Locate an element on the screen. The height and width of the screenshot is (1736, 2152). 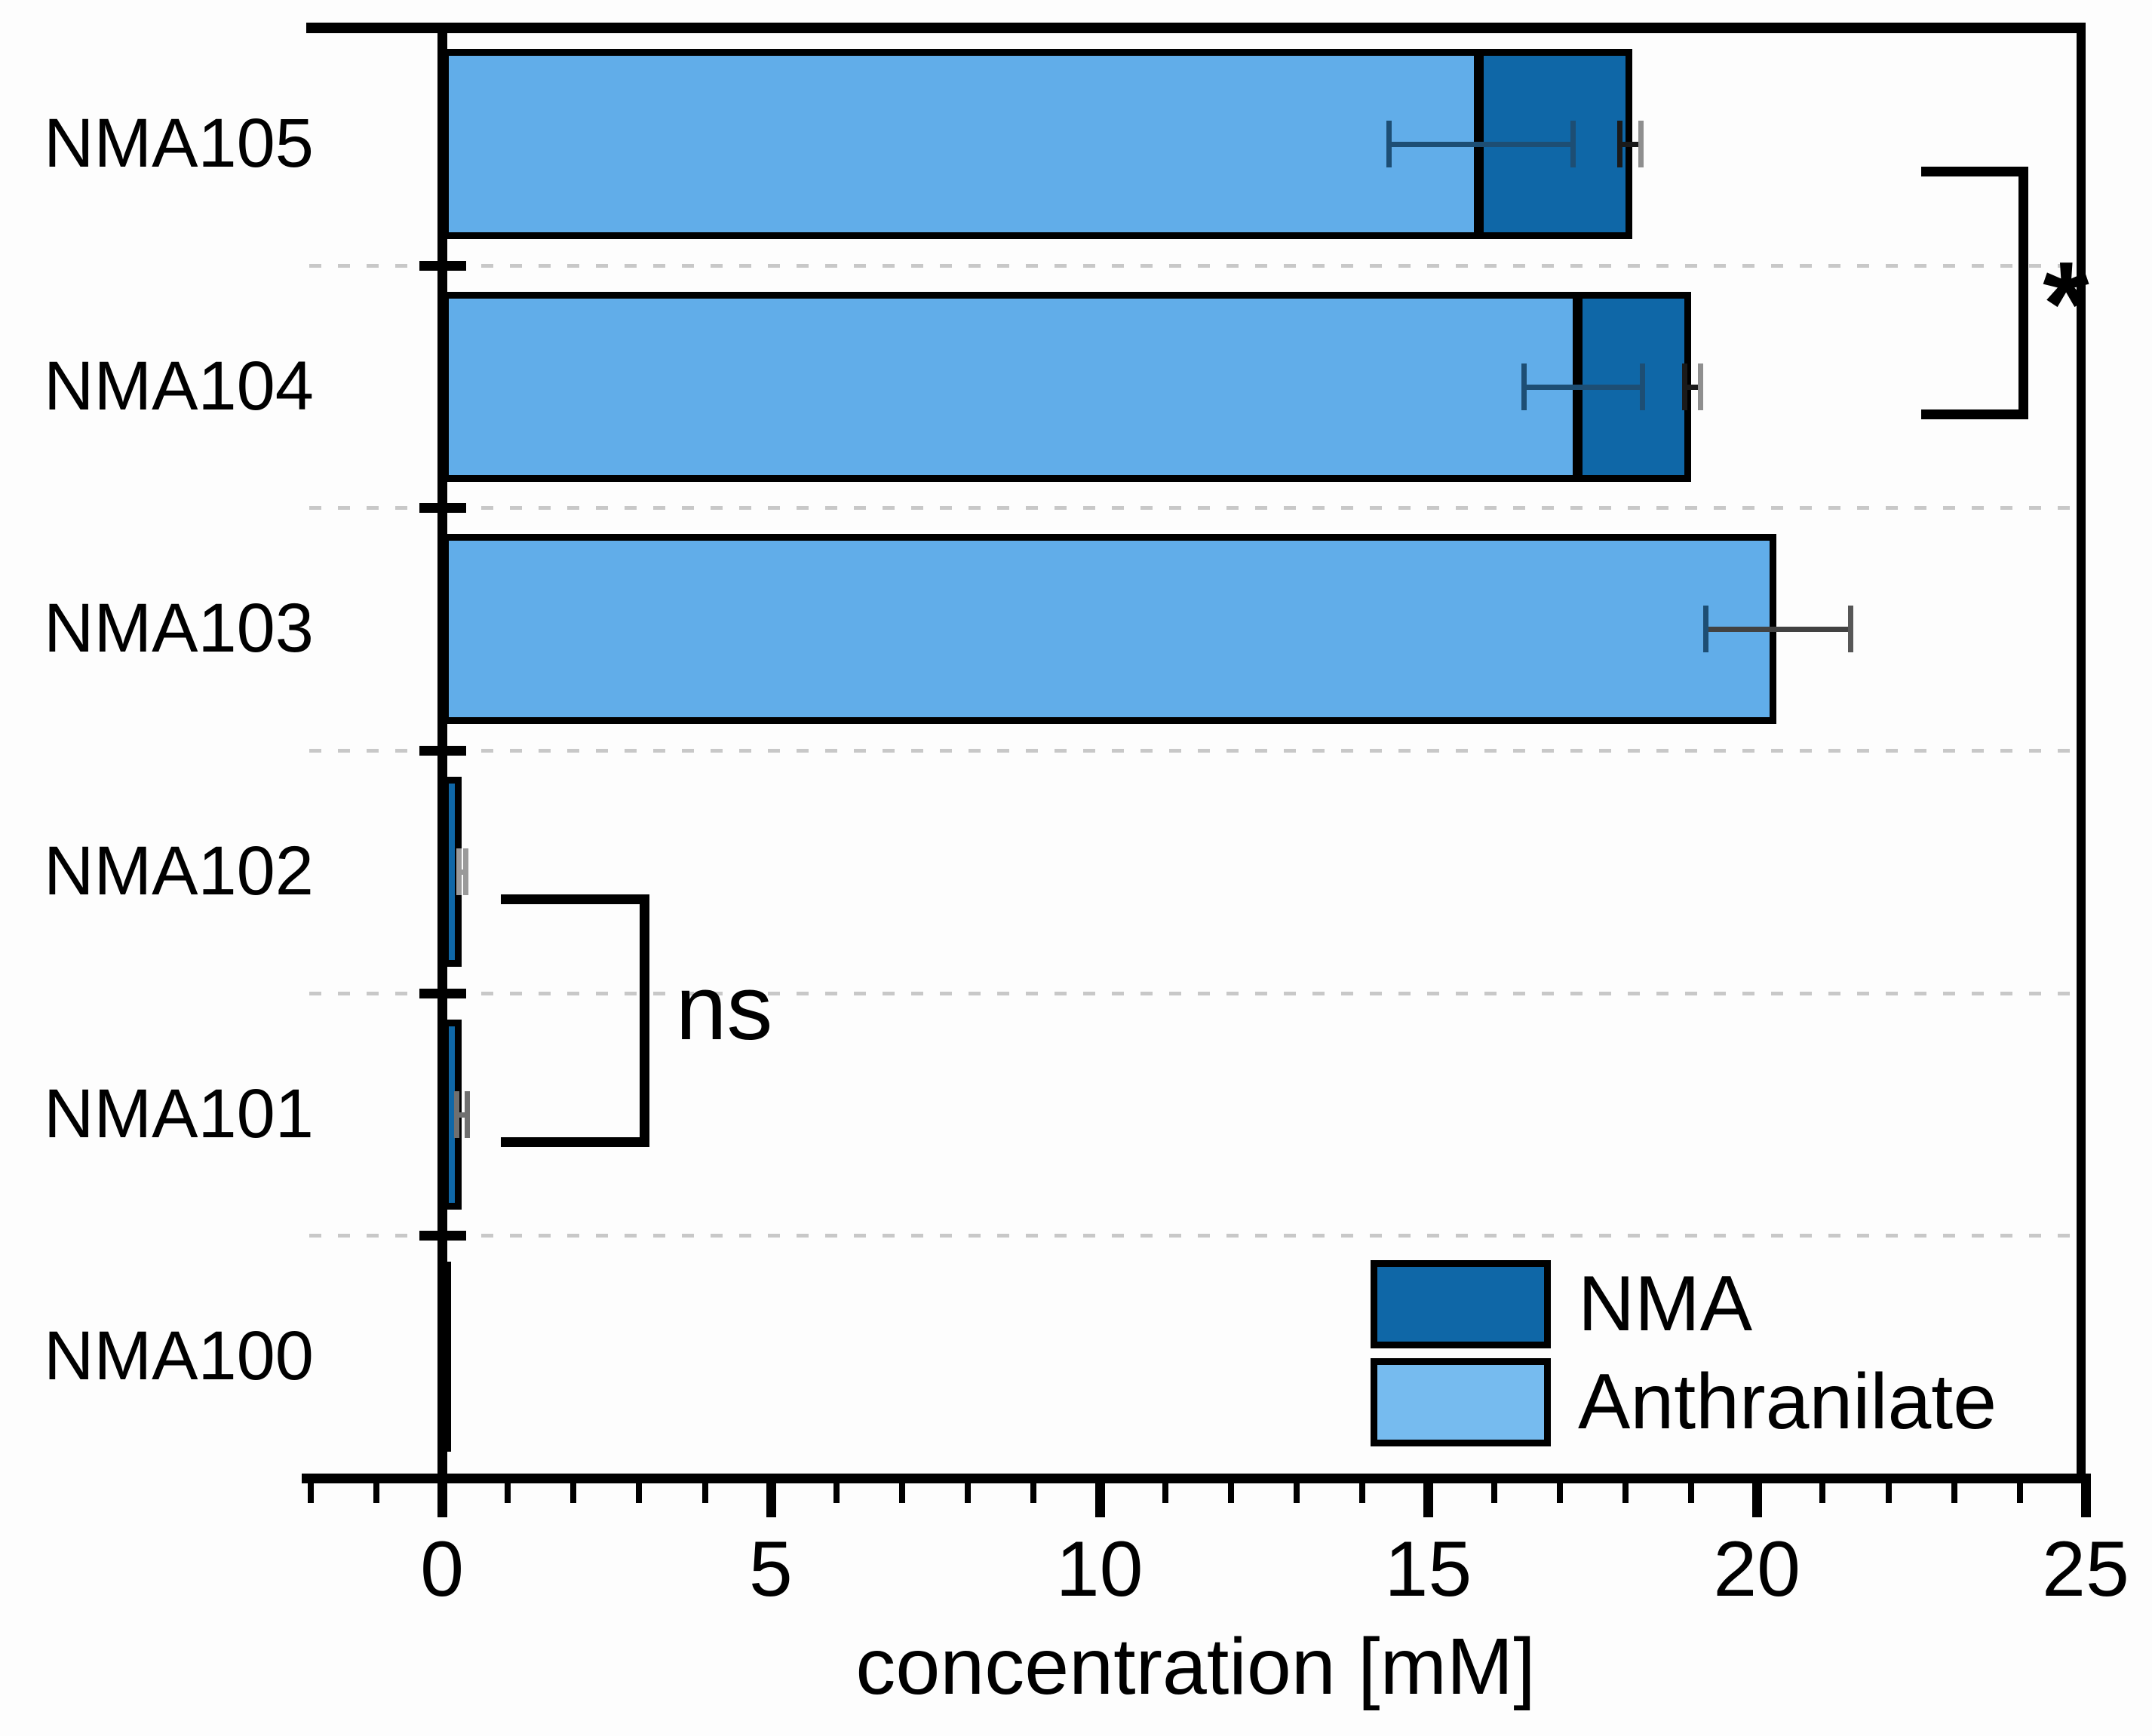
x-tick-label: 15 is located at coordinates (1428, 1569).